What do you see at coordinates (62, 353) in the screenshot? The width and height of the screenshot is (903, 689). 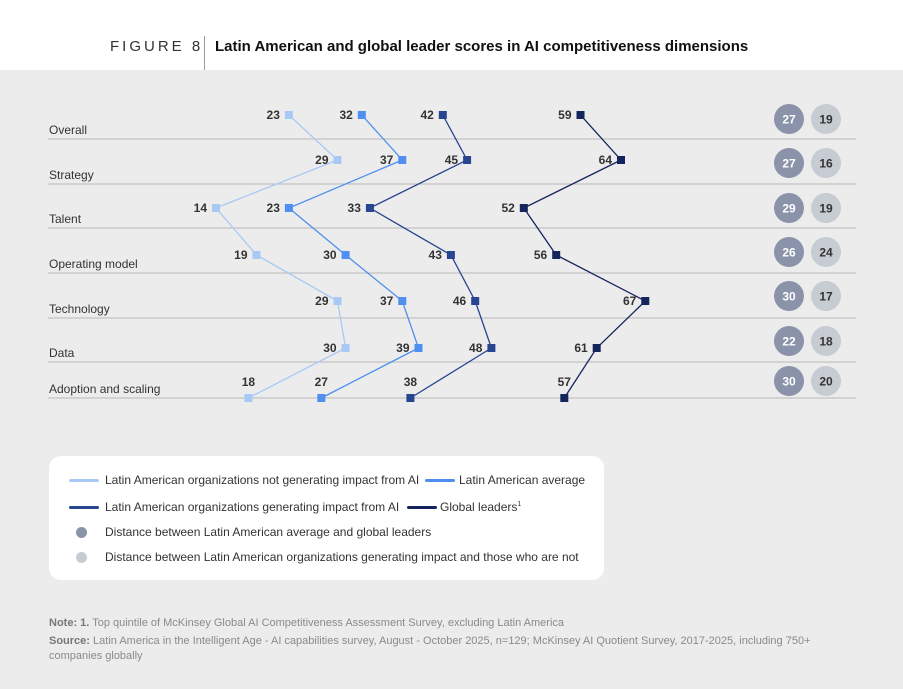 I see `category-label-data: Data` at bounding box center [62, 353].